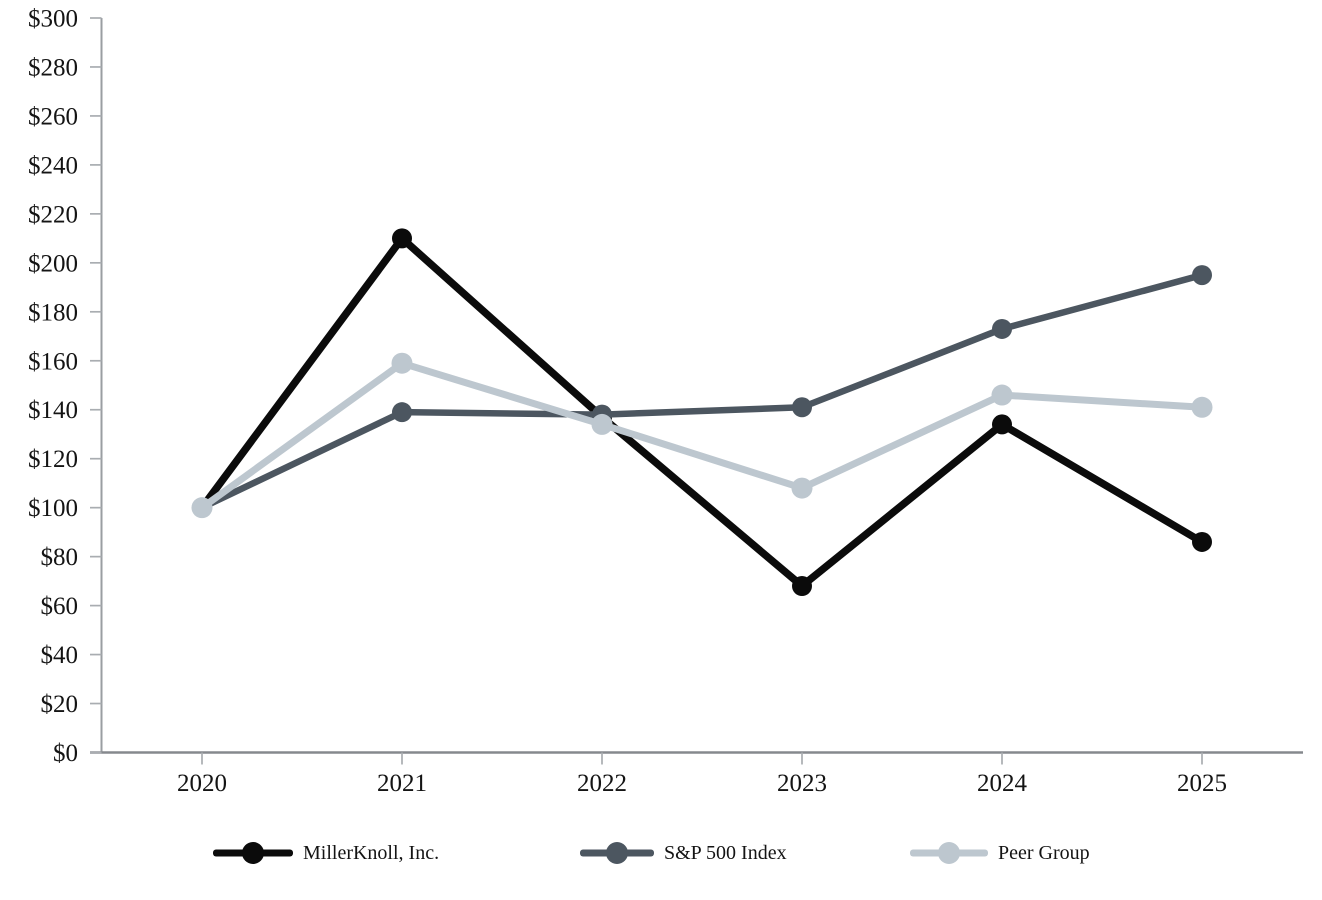 Image resolution: width=1322 pixels, height=900 pixels. Describe the element at coordinates (1202, 275) in the screenshot. I see `point-s-p-500-index-2025` at that location.